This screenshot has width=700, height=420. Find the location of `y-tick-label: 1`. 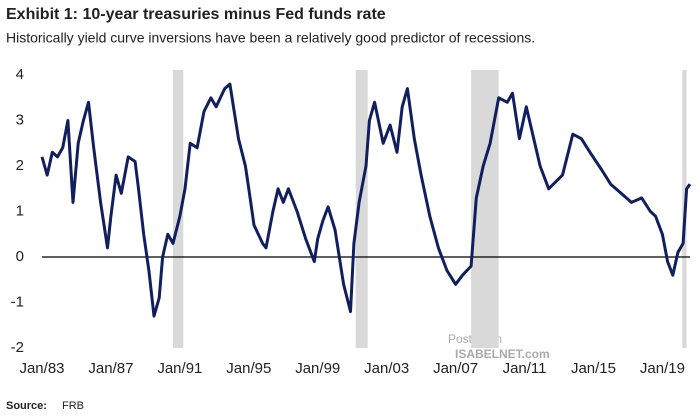

y-tick-label: 1 is located at coordinates (20, 210).